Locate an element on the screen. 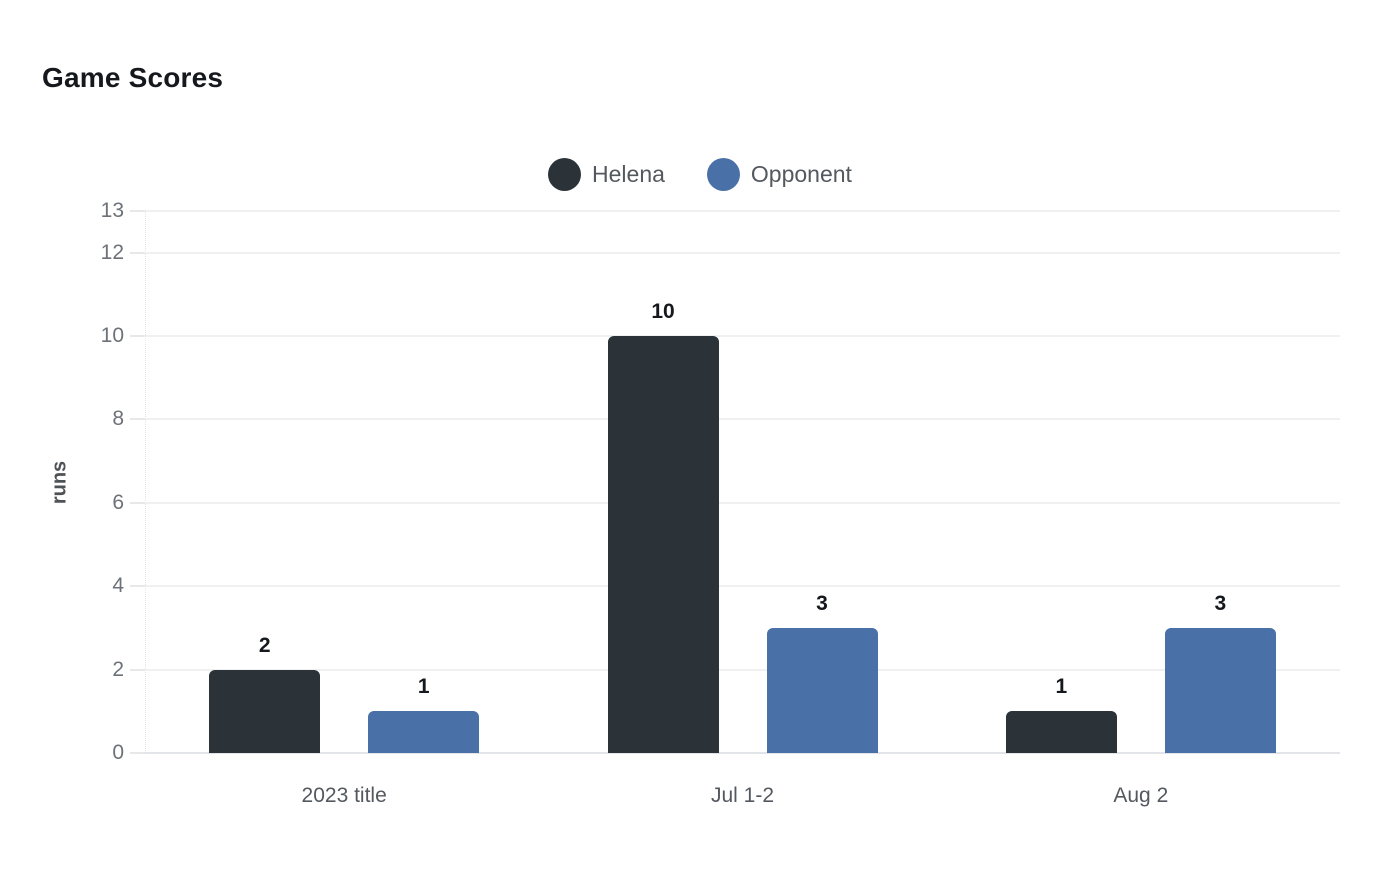 The width and height of the screenshot is (1400, 880). legend-item-opponent: Opponent is located at coordinates (779, 174).